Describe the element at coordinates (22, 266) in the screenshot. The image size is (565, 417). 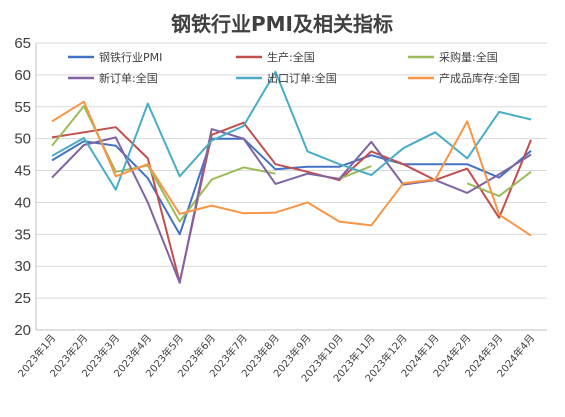
I see `y-tick-label: 30` at that location.